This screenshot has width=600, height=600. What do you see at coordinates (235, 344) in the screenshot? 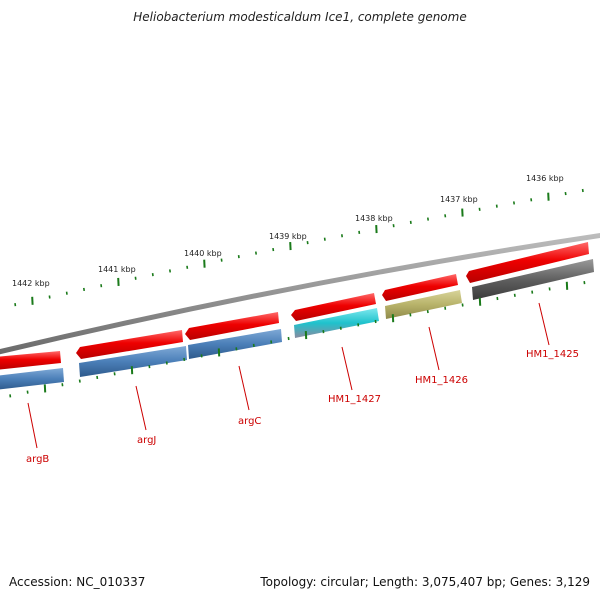
I see `cds-argc` at bounding box center [235, 344].